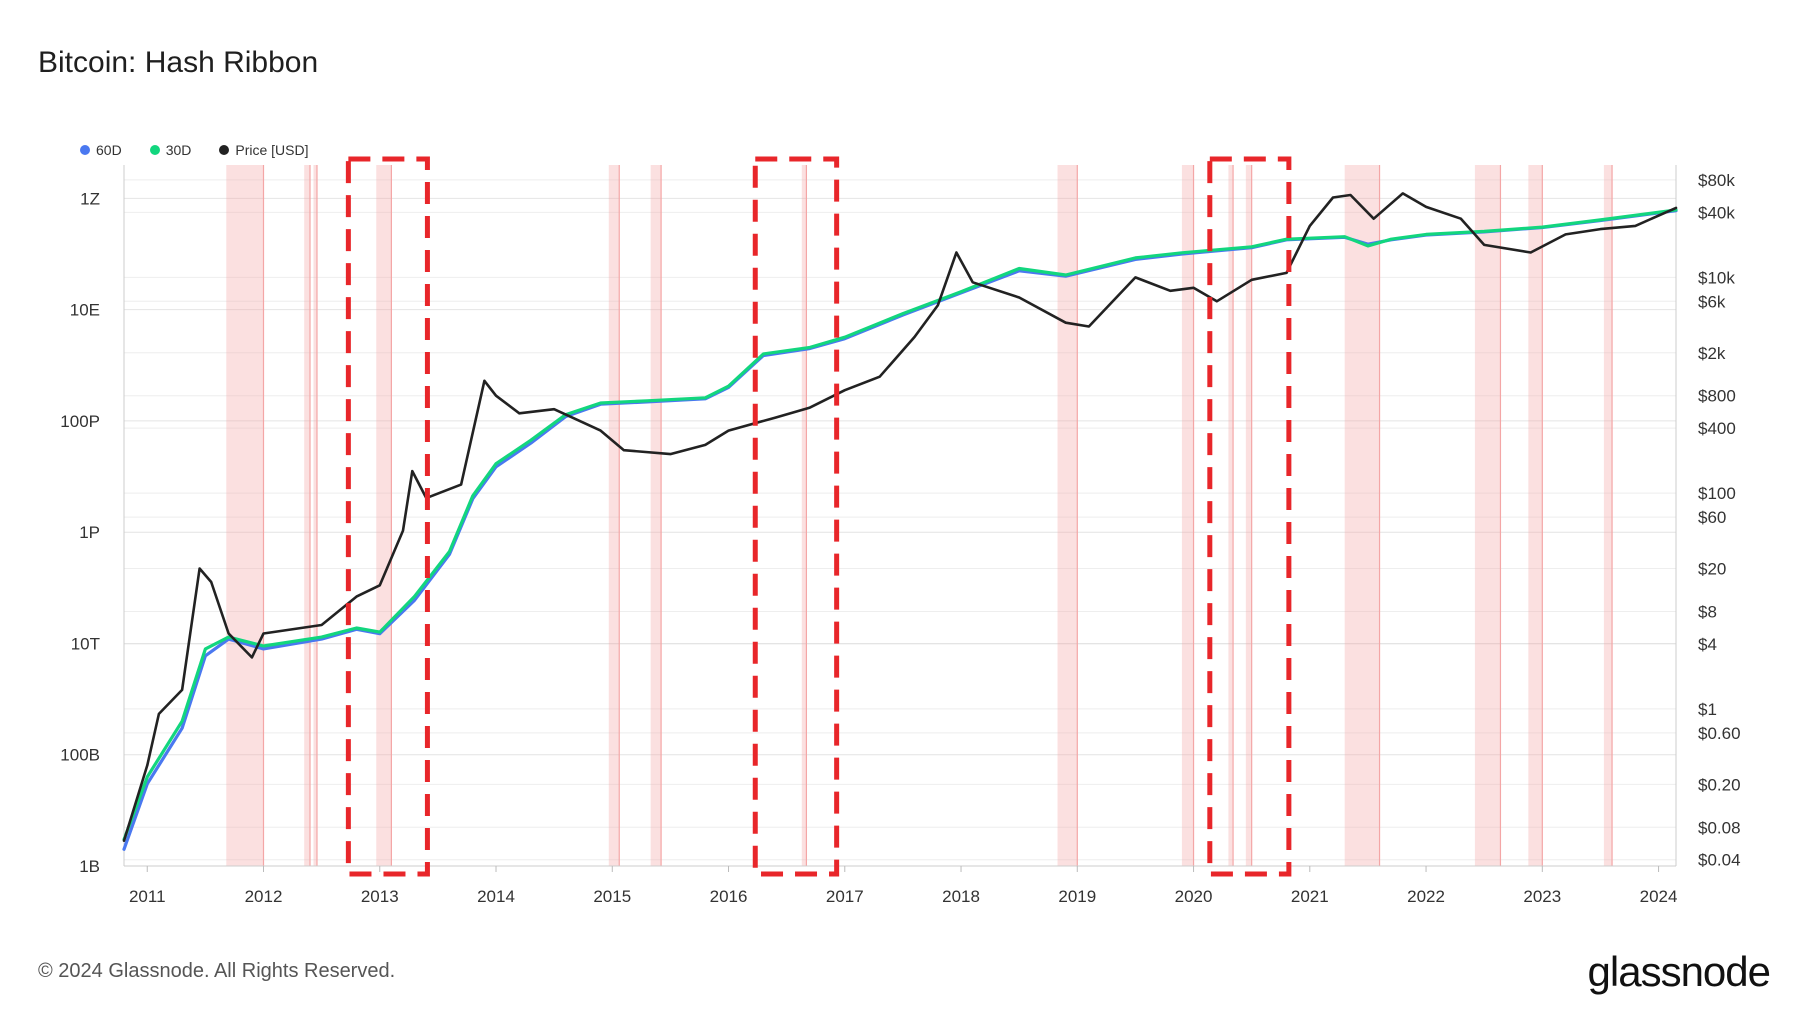 The image size is (1800, 1013). I want to click on x-tick-label: 2024, so click(1659, 896).